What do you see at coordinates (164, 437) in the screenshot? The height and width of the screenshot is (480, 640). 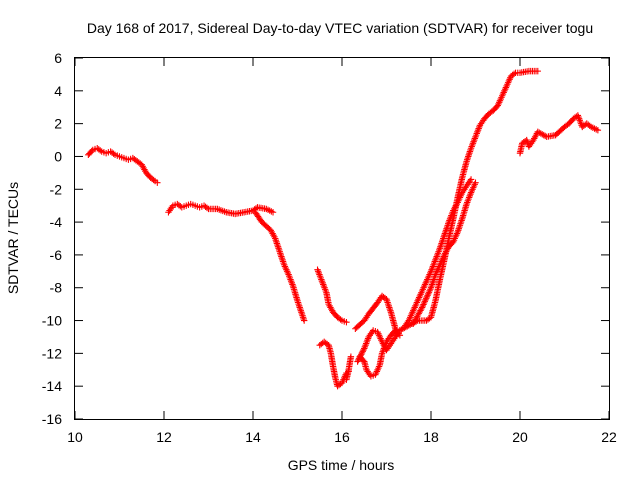 I see `x-tick-label: 12` at bounding box center [164, 437].